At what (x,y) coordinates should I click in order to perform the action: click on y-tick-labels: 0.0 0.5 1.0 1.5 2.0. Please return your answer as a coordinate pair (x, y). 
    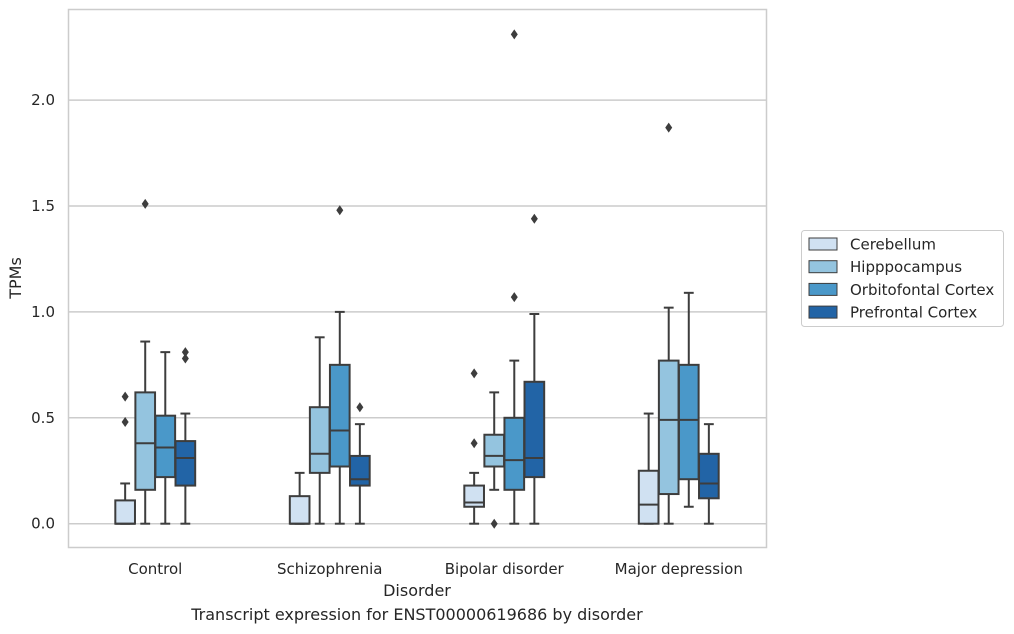
    Looking at the image, I should click on (43, 312).